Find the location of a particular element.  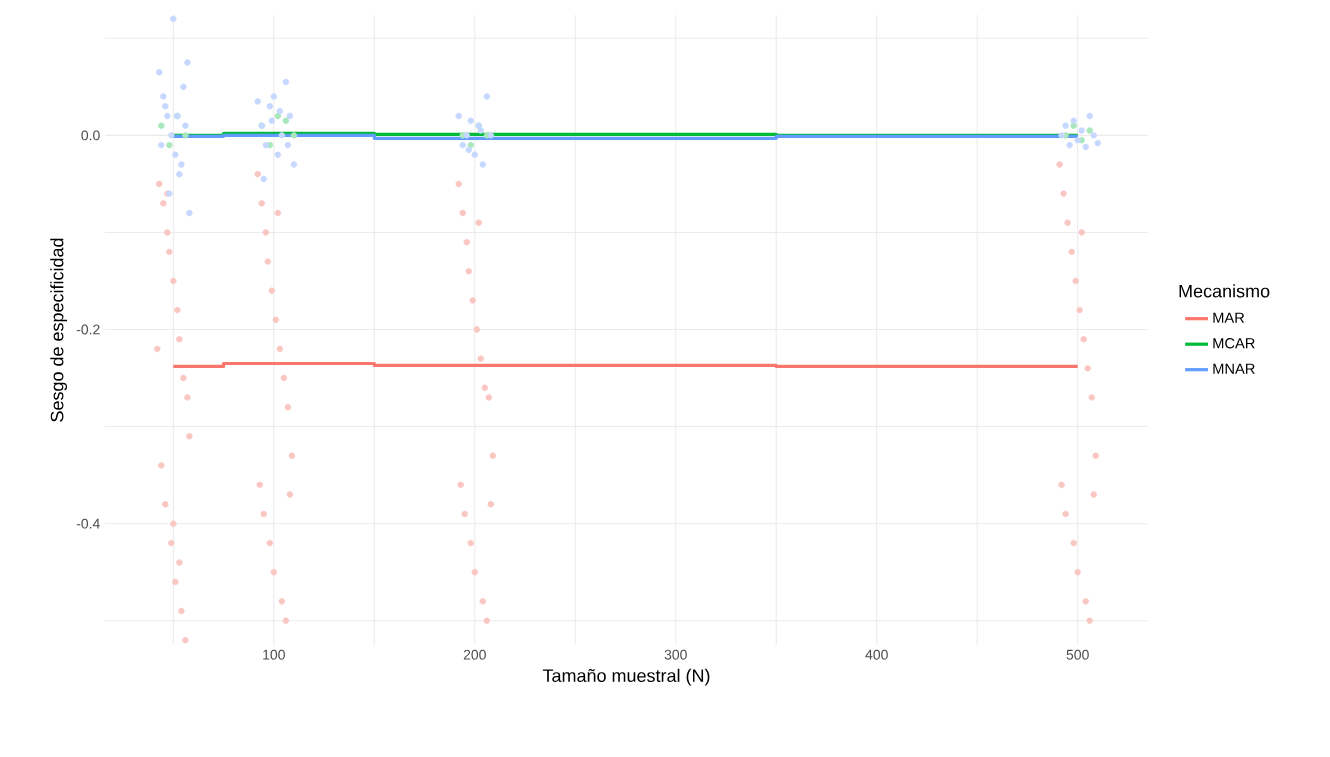

y-tick-label: -0.2 is located at coordinates (88, 329).